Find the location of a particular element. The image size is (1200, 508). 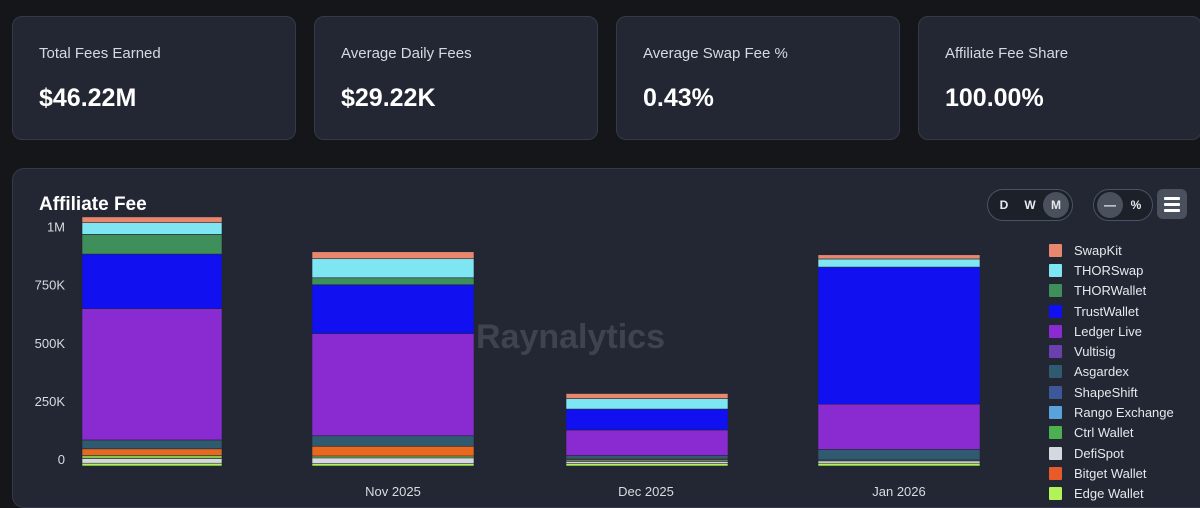

y-tick-label: 0 is located at coordinates (61, 459).